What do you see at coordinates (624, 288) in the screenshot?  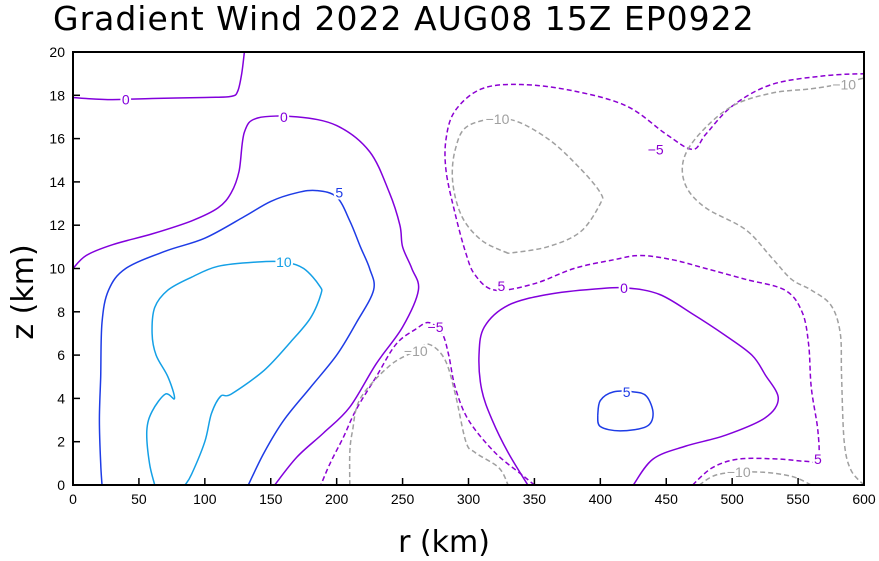 I see `contour-label-4: 0` at bounding box center [624, 288].